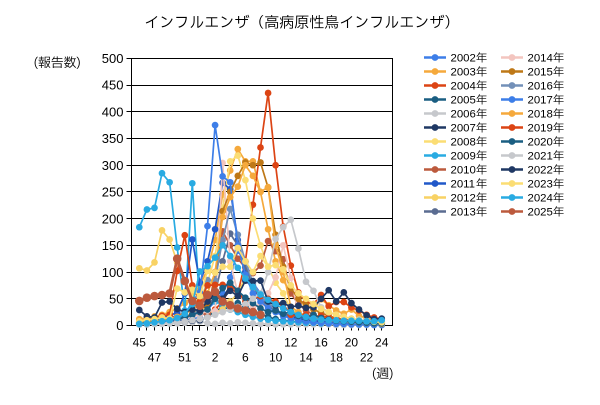 This screenshot has height=405, width=600. What do you see at coordinates (463, 143) in the screenshot?
I see `svg-text: 2008` at bounding box center [463, 143].